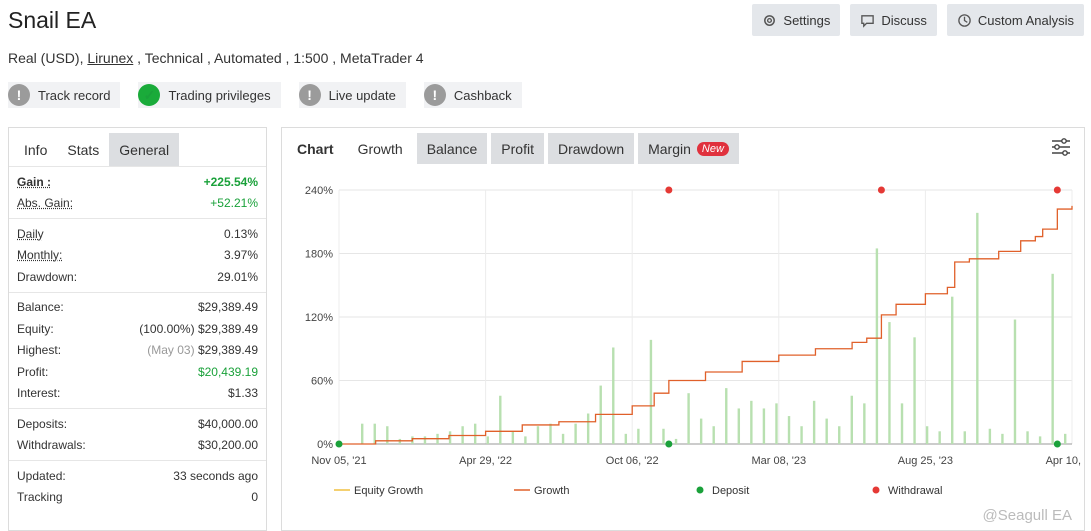 This screenshot has height=531, width=1091. What do you see at coordinates (319, 191) in the screenshot?
I see `y-tick-label: 240%` at bounding box center [319, 191].